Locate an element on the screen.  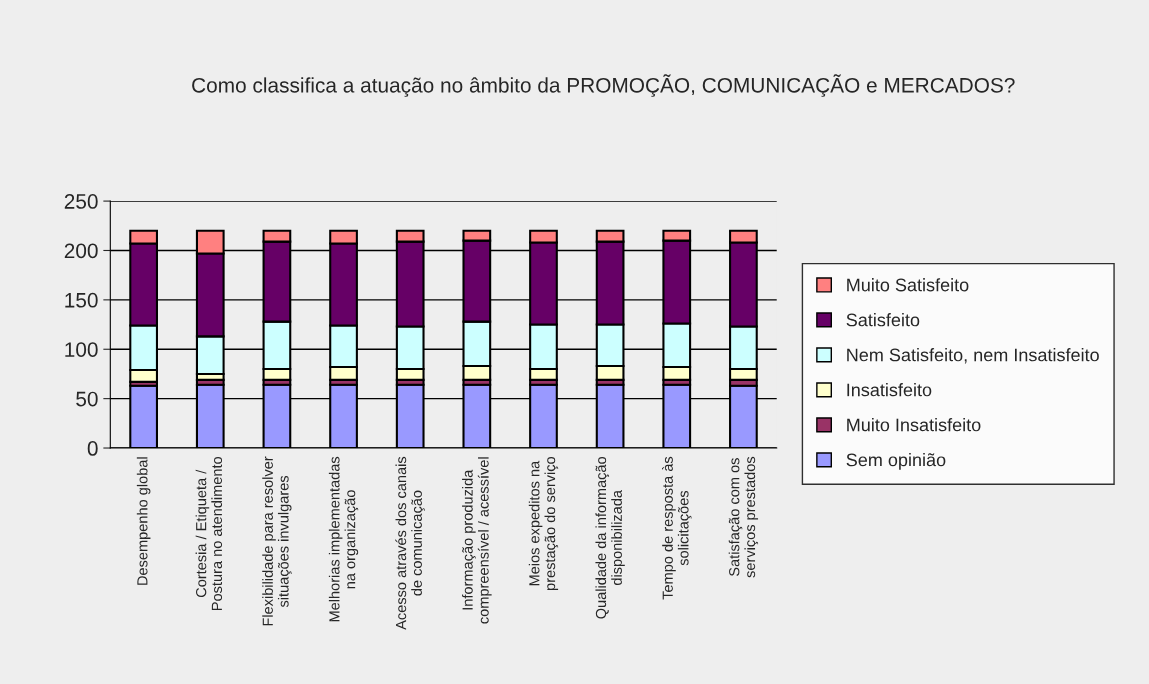
legend-label: Insatisfeito is located at coordinates (889, 390).